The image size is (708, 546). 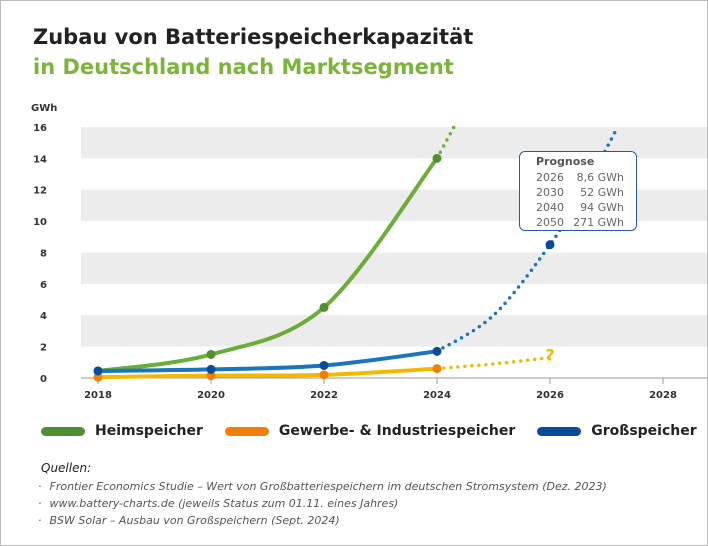 I want to click on x-tick-label: 2018, so click(x=98, y=395).